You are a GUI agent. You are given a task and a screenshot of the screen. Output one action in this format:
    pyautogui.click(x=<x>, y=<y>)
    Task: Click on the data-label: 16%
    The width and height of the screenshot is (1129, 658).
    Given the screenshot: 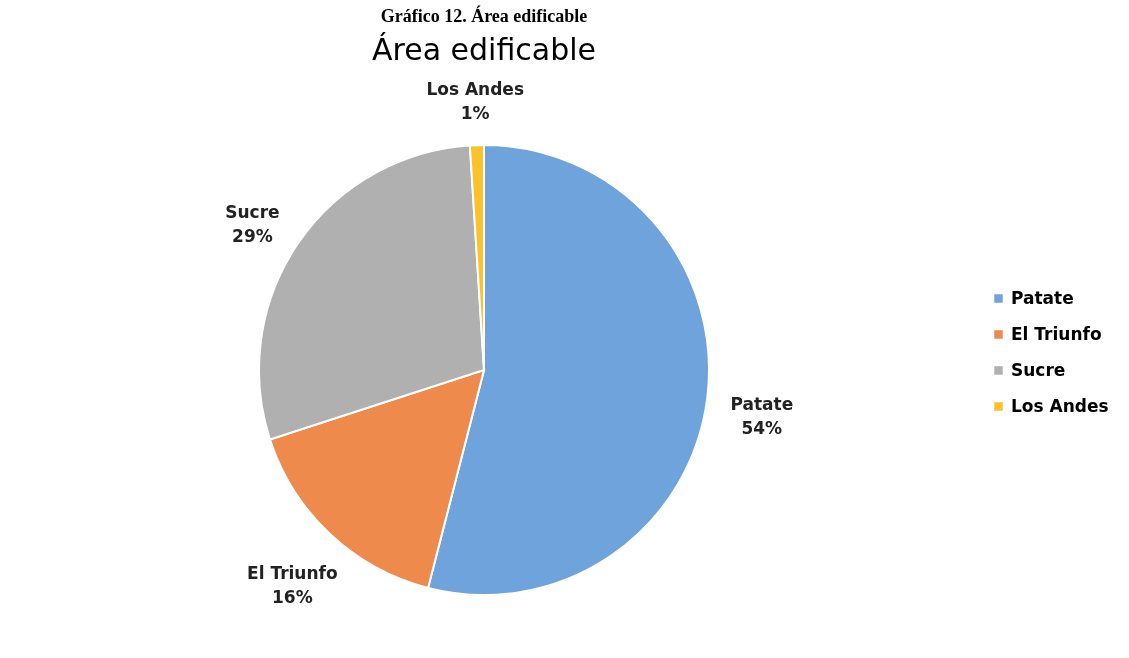 What is the action you would take?
    pyautogui.click(x=292, y=597)
    